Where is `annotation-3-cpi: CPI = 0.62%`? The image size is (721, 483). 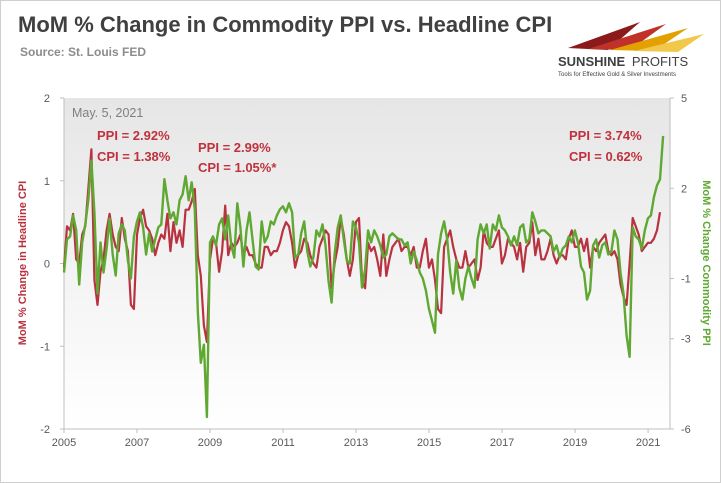 annotation-3-cpi: CPI = 0.62% is located at coordinates (606, 156).